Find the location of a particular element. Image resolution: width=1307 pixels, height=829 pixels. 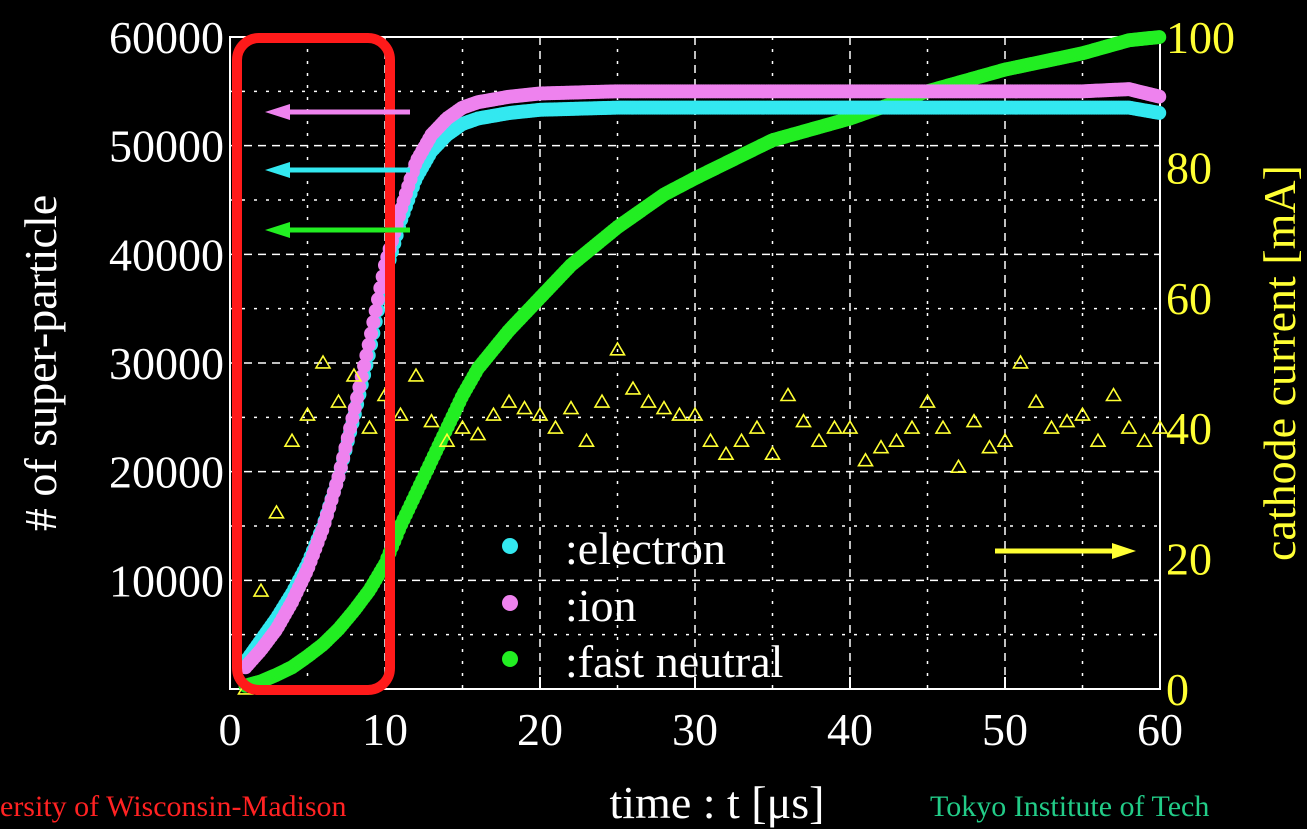

left-arrows is located at coordinates (337, 171).